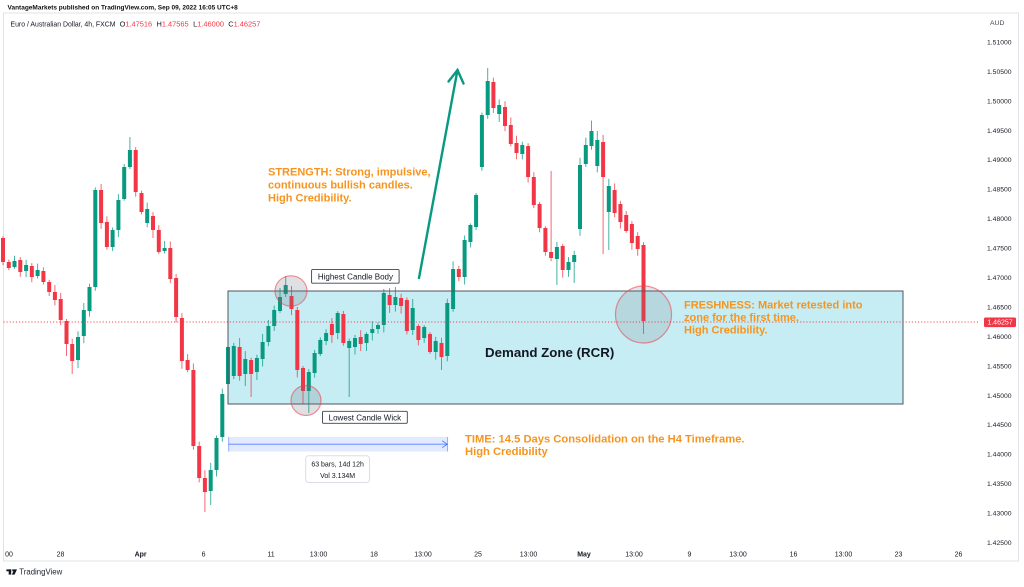  Describe the element at coordinates (773, 306) in the screenshot. I see `svg-text:FRESHNESS: Market retested int: FRESHNESS: Market retested into` at that location.